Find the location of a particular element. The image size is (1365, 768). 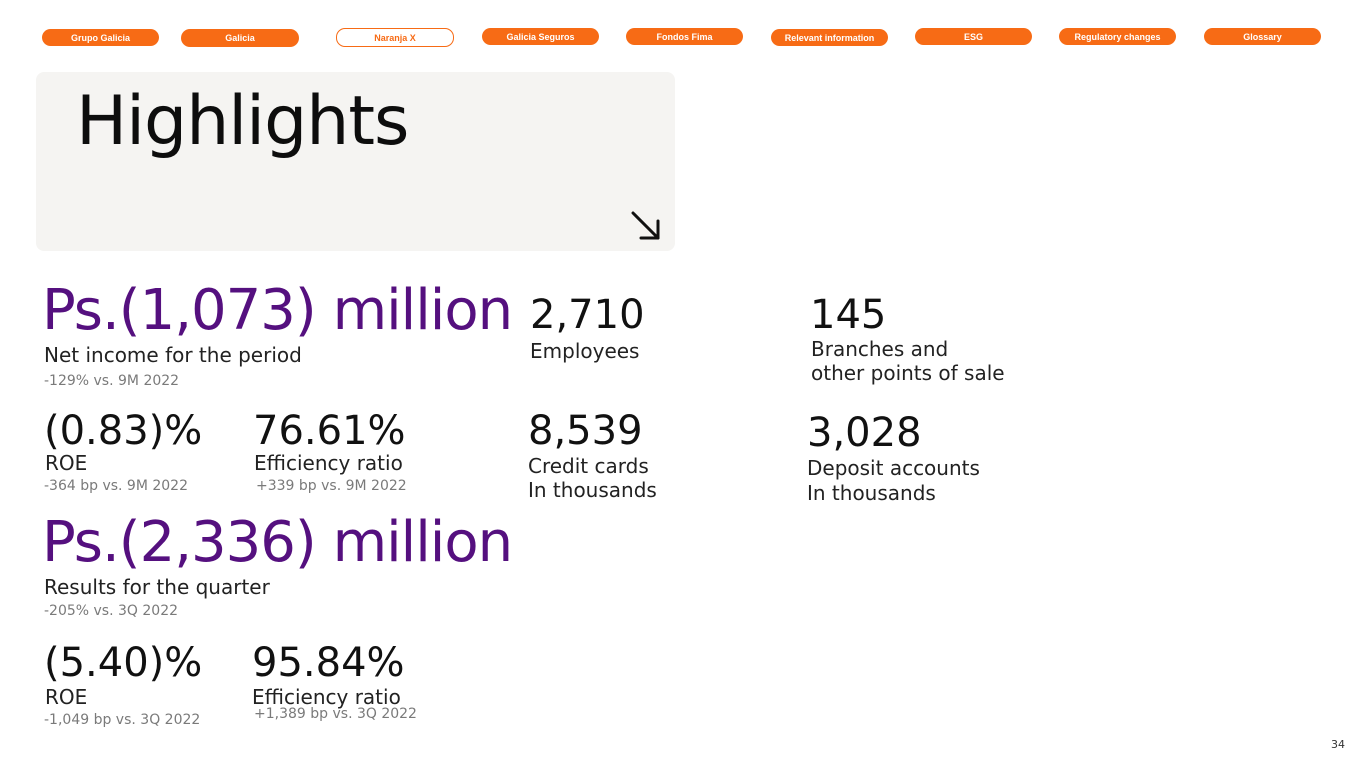

tab-fondos-fima: Fondos Fima is located at coordinates (684, 36).